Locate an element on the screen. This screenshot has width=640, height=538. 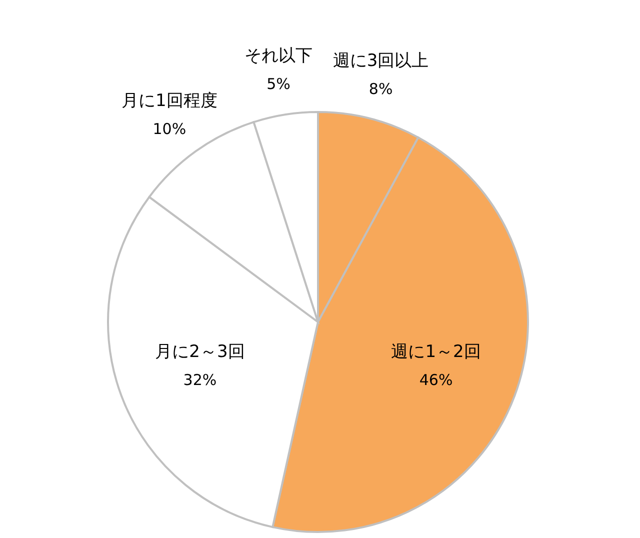
data-label: 5% is located at coordinates (278, 84).